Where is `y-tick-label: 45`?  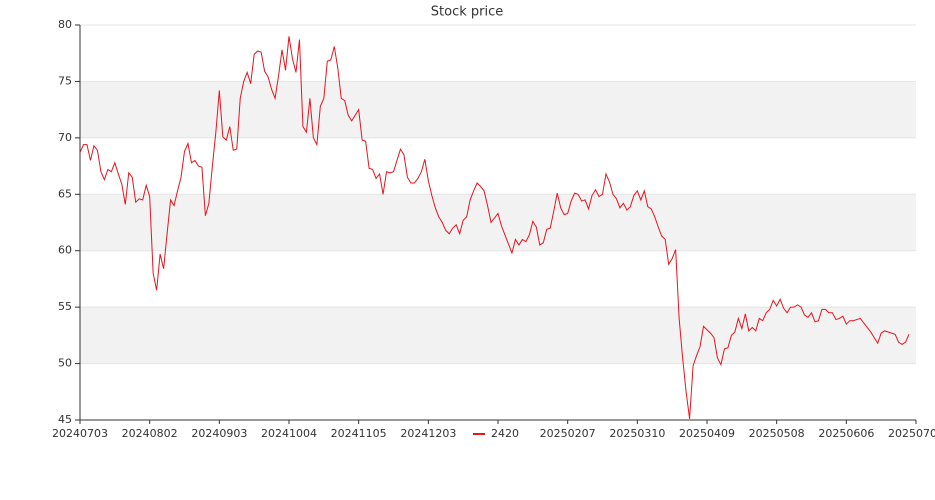 y-tick-label: 45 is located at coordinates (65, 419).